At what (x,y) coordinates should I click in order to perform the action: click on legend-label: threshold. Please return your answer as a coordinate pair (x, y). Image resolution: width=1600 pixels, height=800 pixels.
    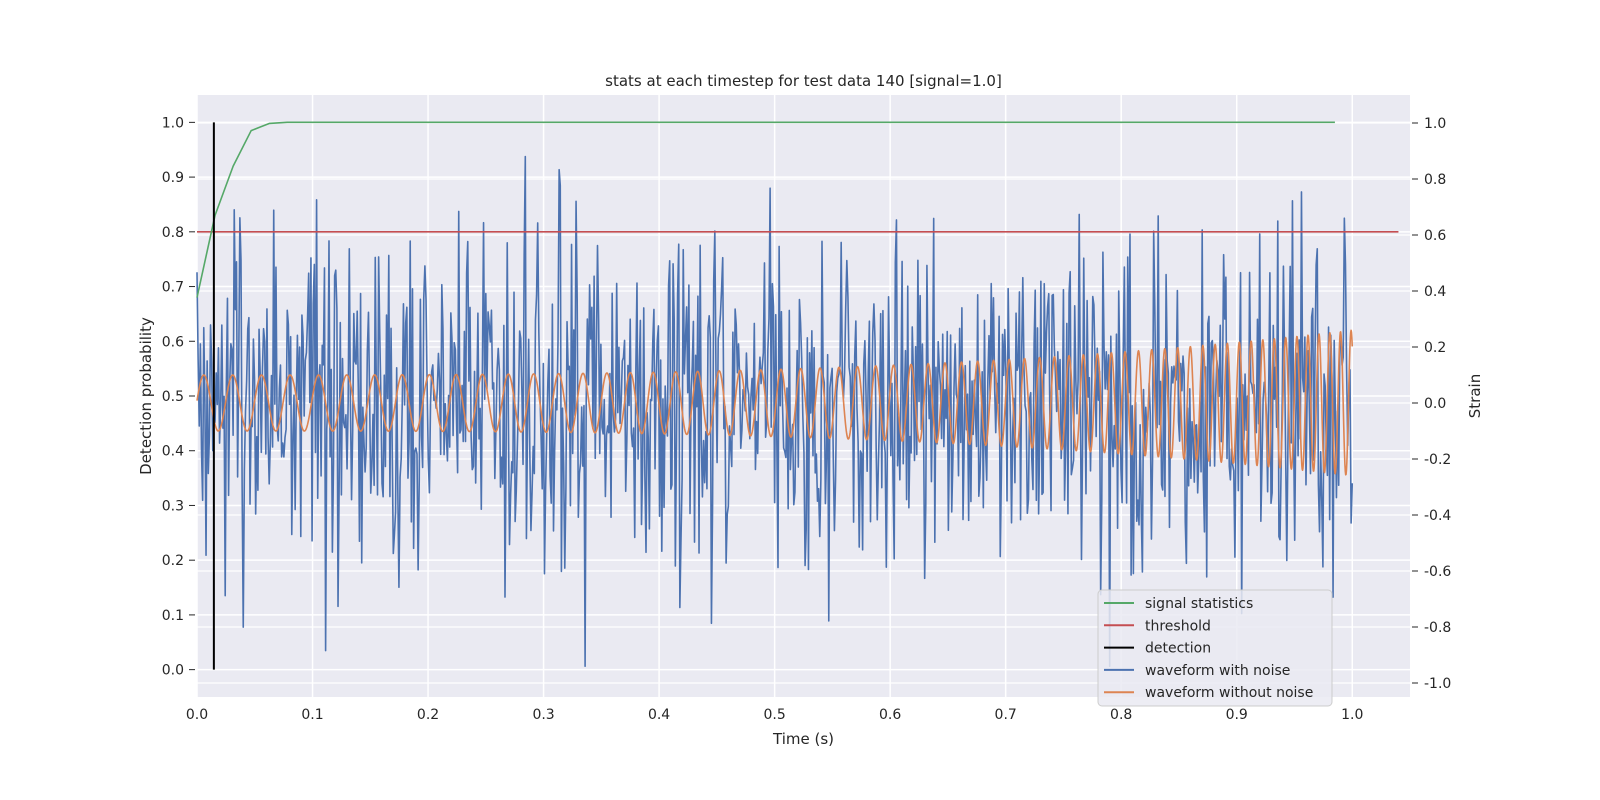
    Looking at the image, I should click on (1178, 626).